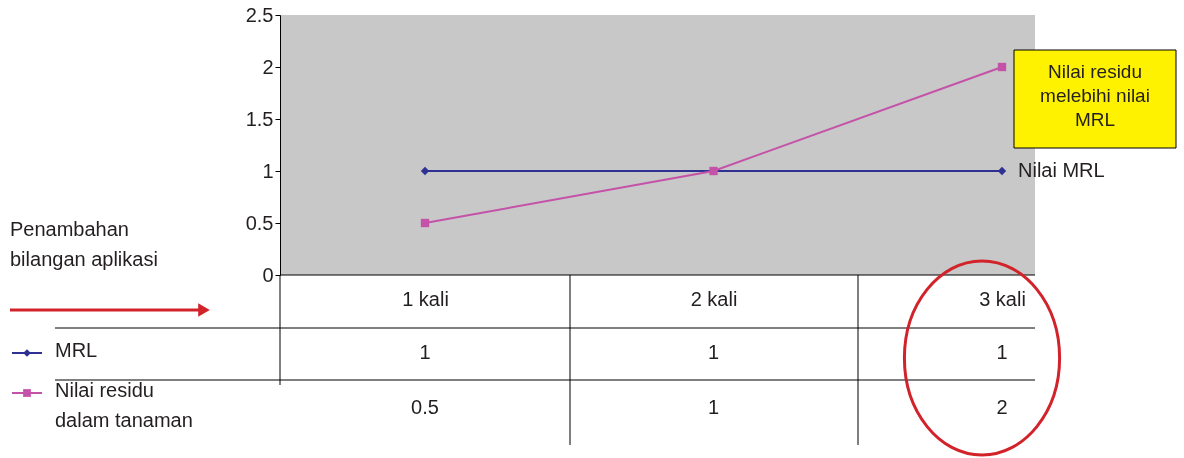 The image size is (1184, 458). I want to click on y-tick-label: 0, so click(268, 274).